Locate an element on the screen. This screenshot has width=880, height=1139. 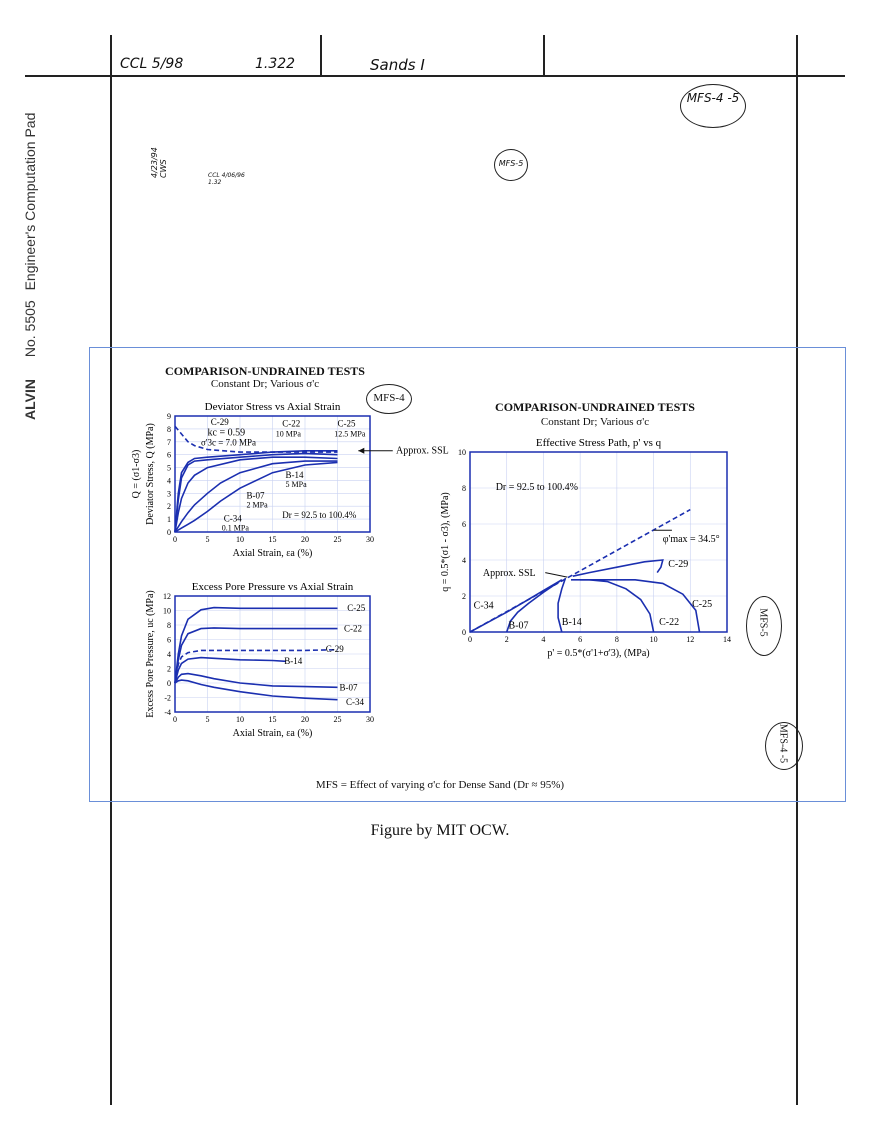
label-sigma3c: σ'3c = 7.0 MPa is located at coordinates (228, 443).